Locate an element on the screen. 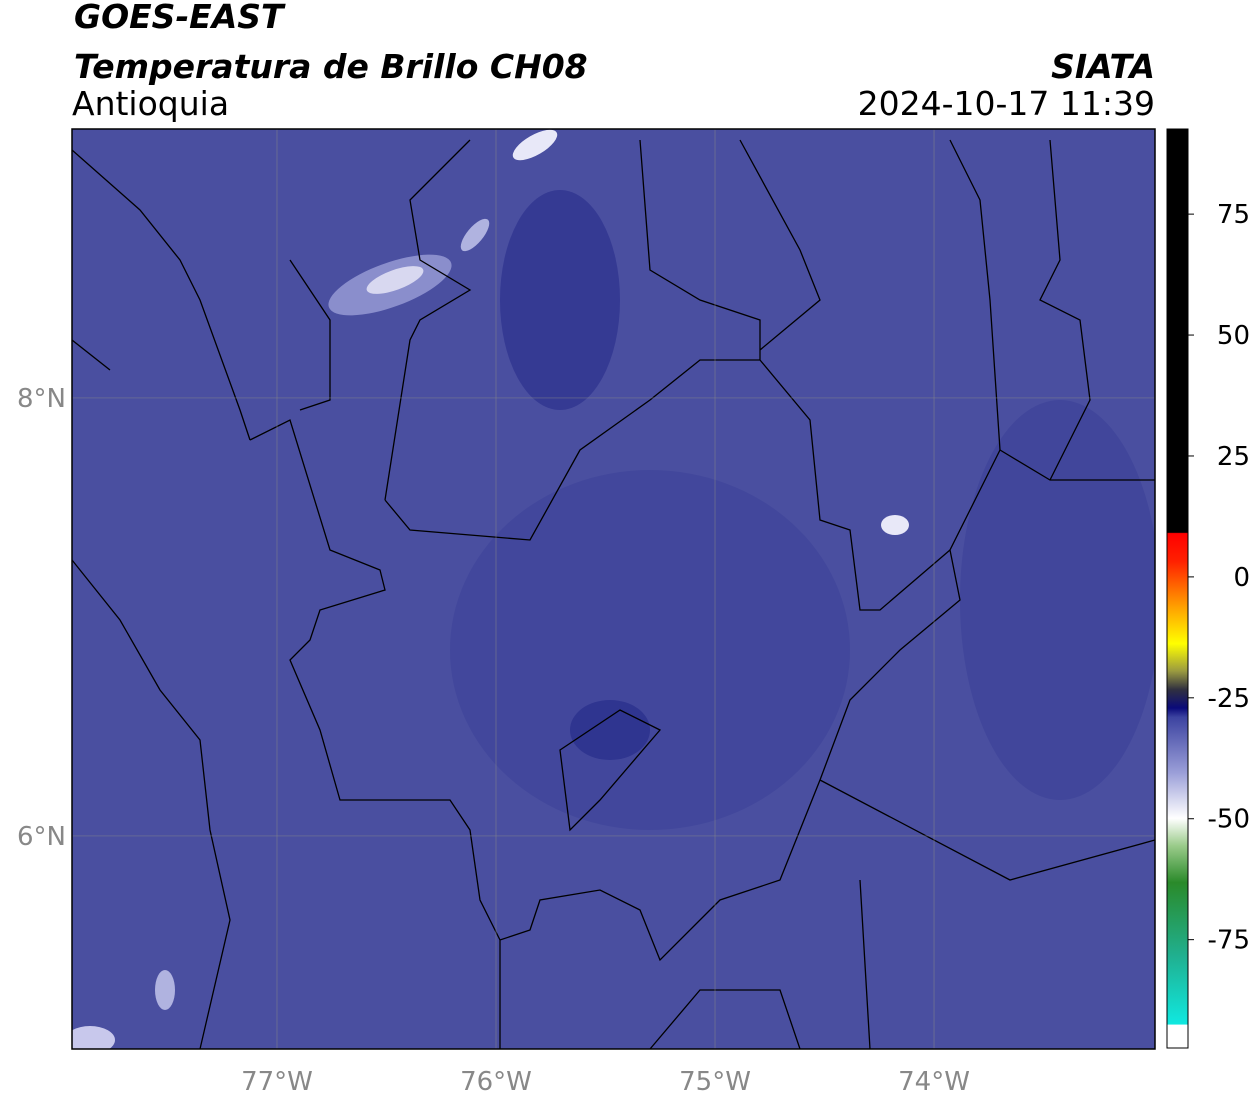  colorbar-tick-label: -50 is located at coordinates (1229, 820).